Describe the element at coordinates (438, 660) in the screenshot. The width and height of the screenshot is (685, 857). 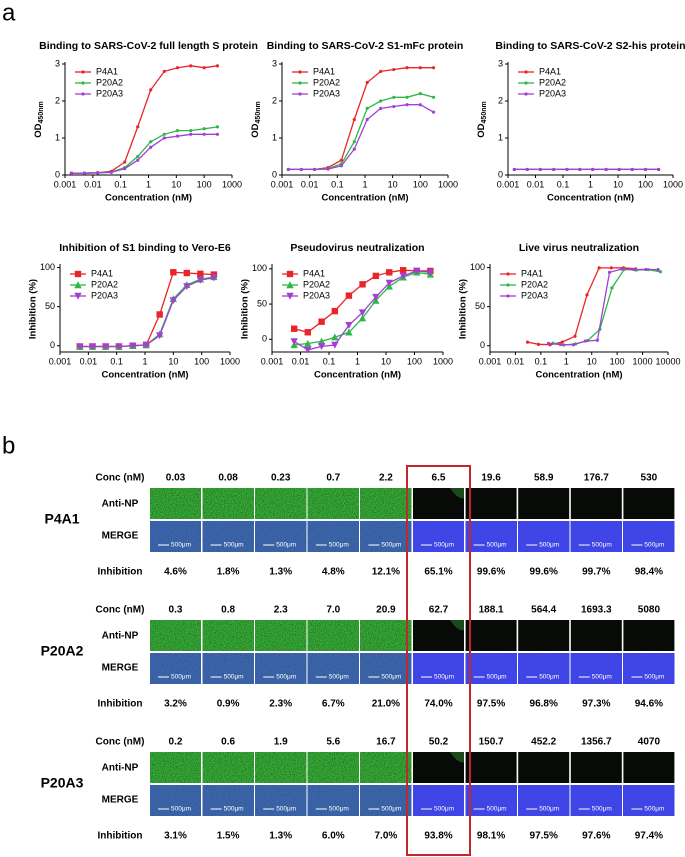
I see `highlight-box` at that location.